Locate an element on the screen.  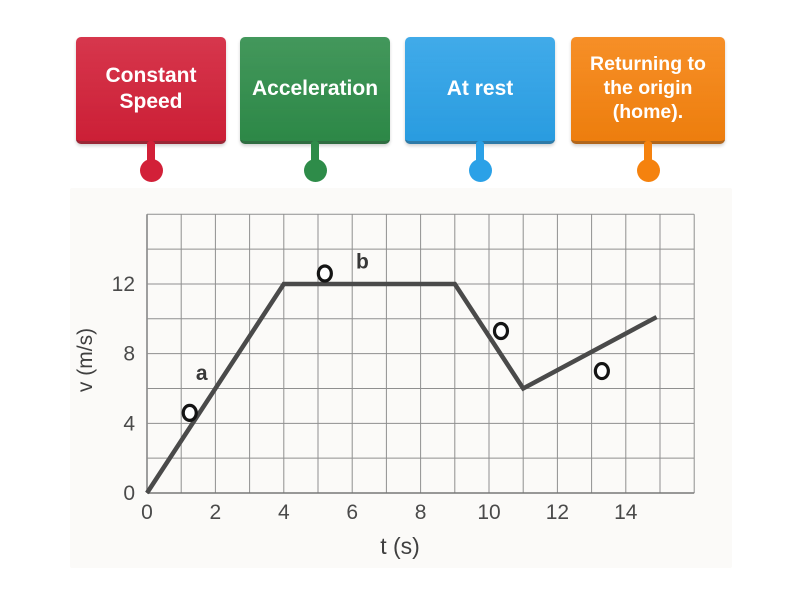
answer-card-at-rest: At rest is located at coordinates (480, 109).